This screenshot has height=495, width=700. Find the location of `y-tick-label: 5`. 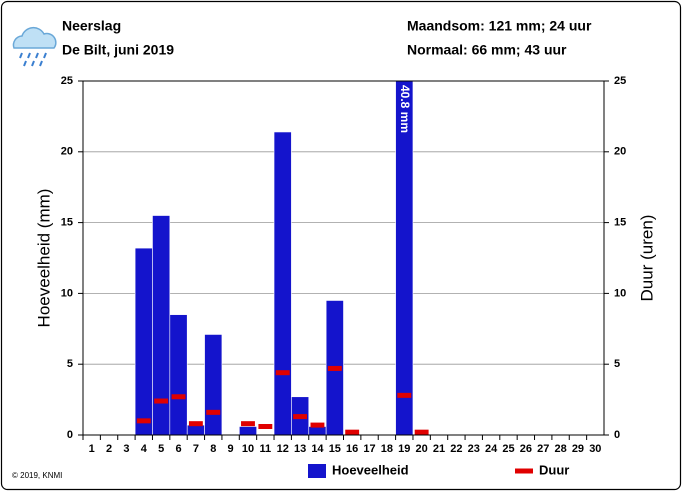

y-tick-label: 5 is located at coordinates (70, 364).